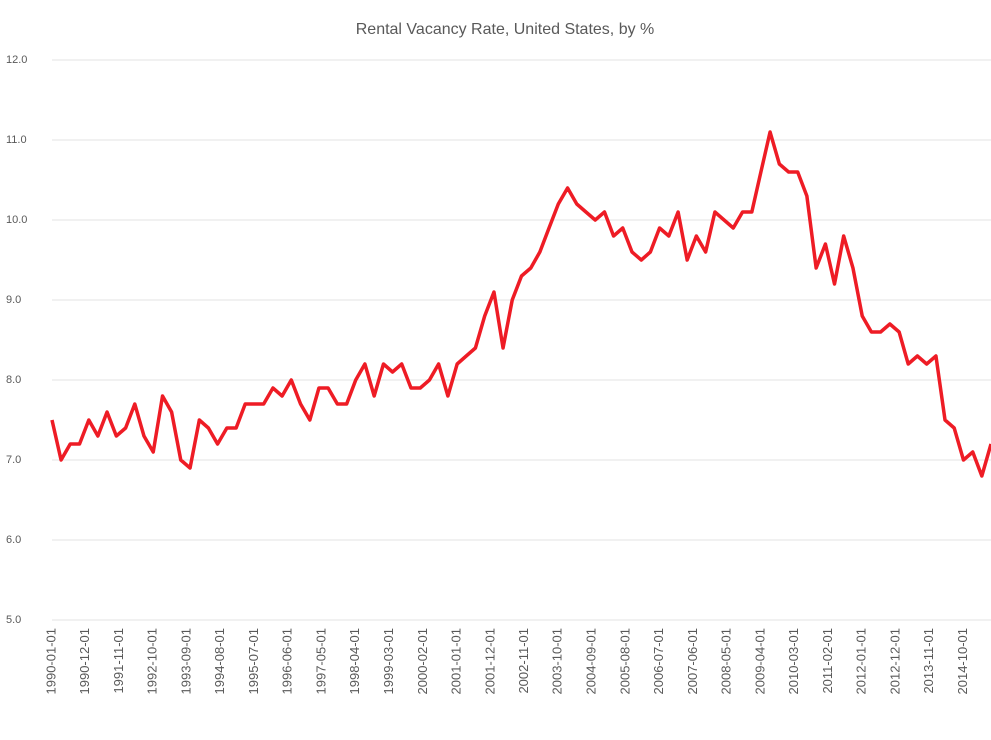 Image resolution: width=991 pixels, height=740 pixels. Describe the element at coordinates (152, 661) in the screenshot. I see `x-tick-label: 1992-10-01` at that location.